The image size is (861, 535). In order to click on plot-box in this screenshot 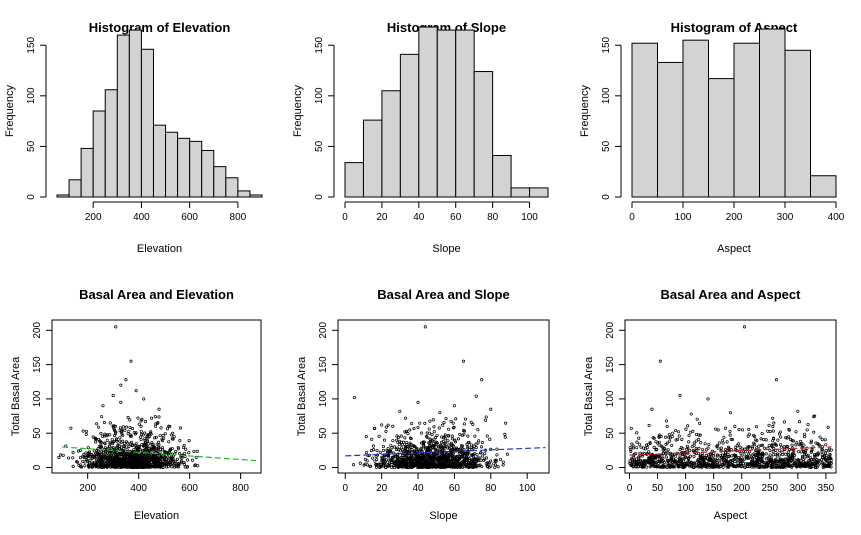, I will do `click(730, 396)`.